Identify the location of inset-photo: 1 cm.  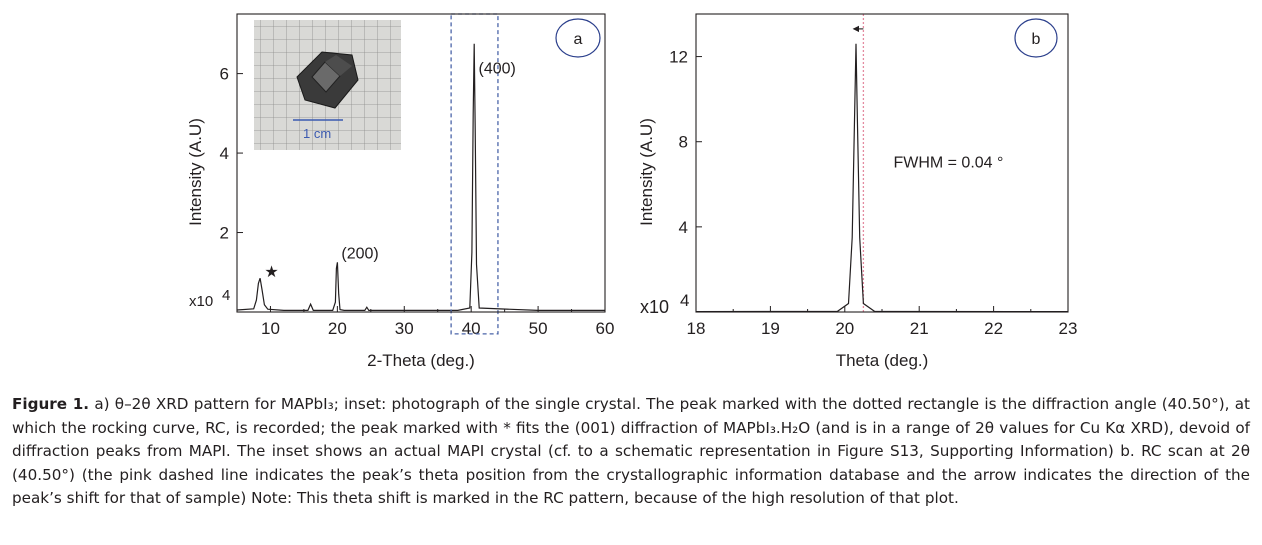
(327, 85).